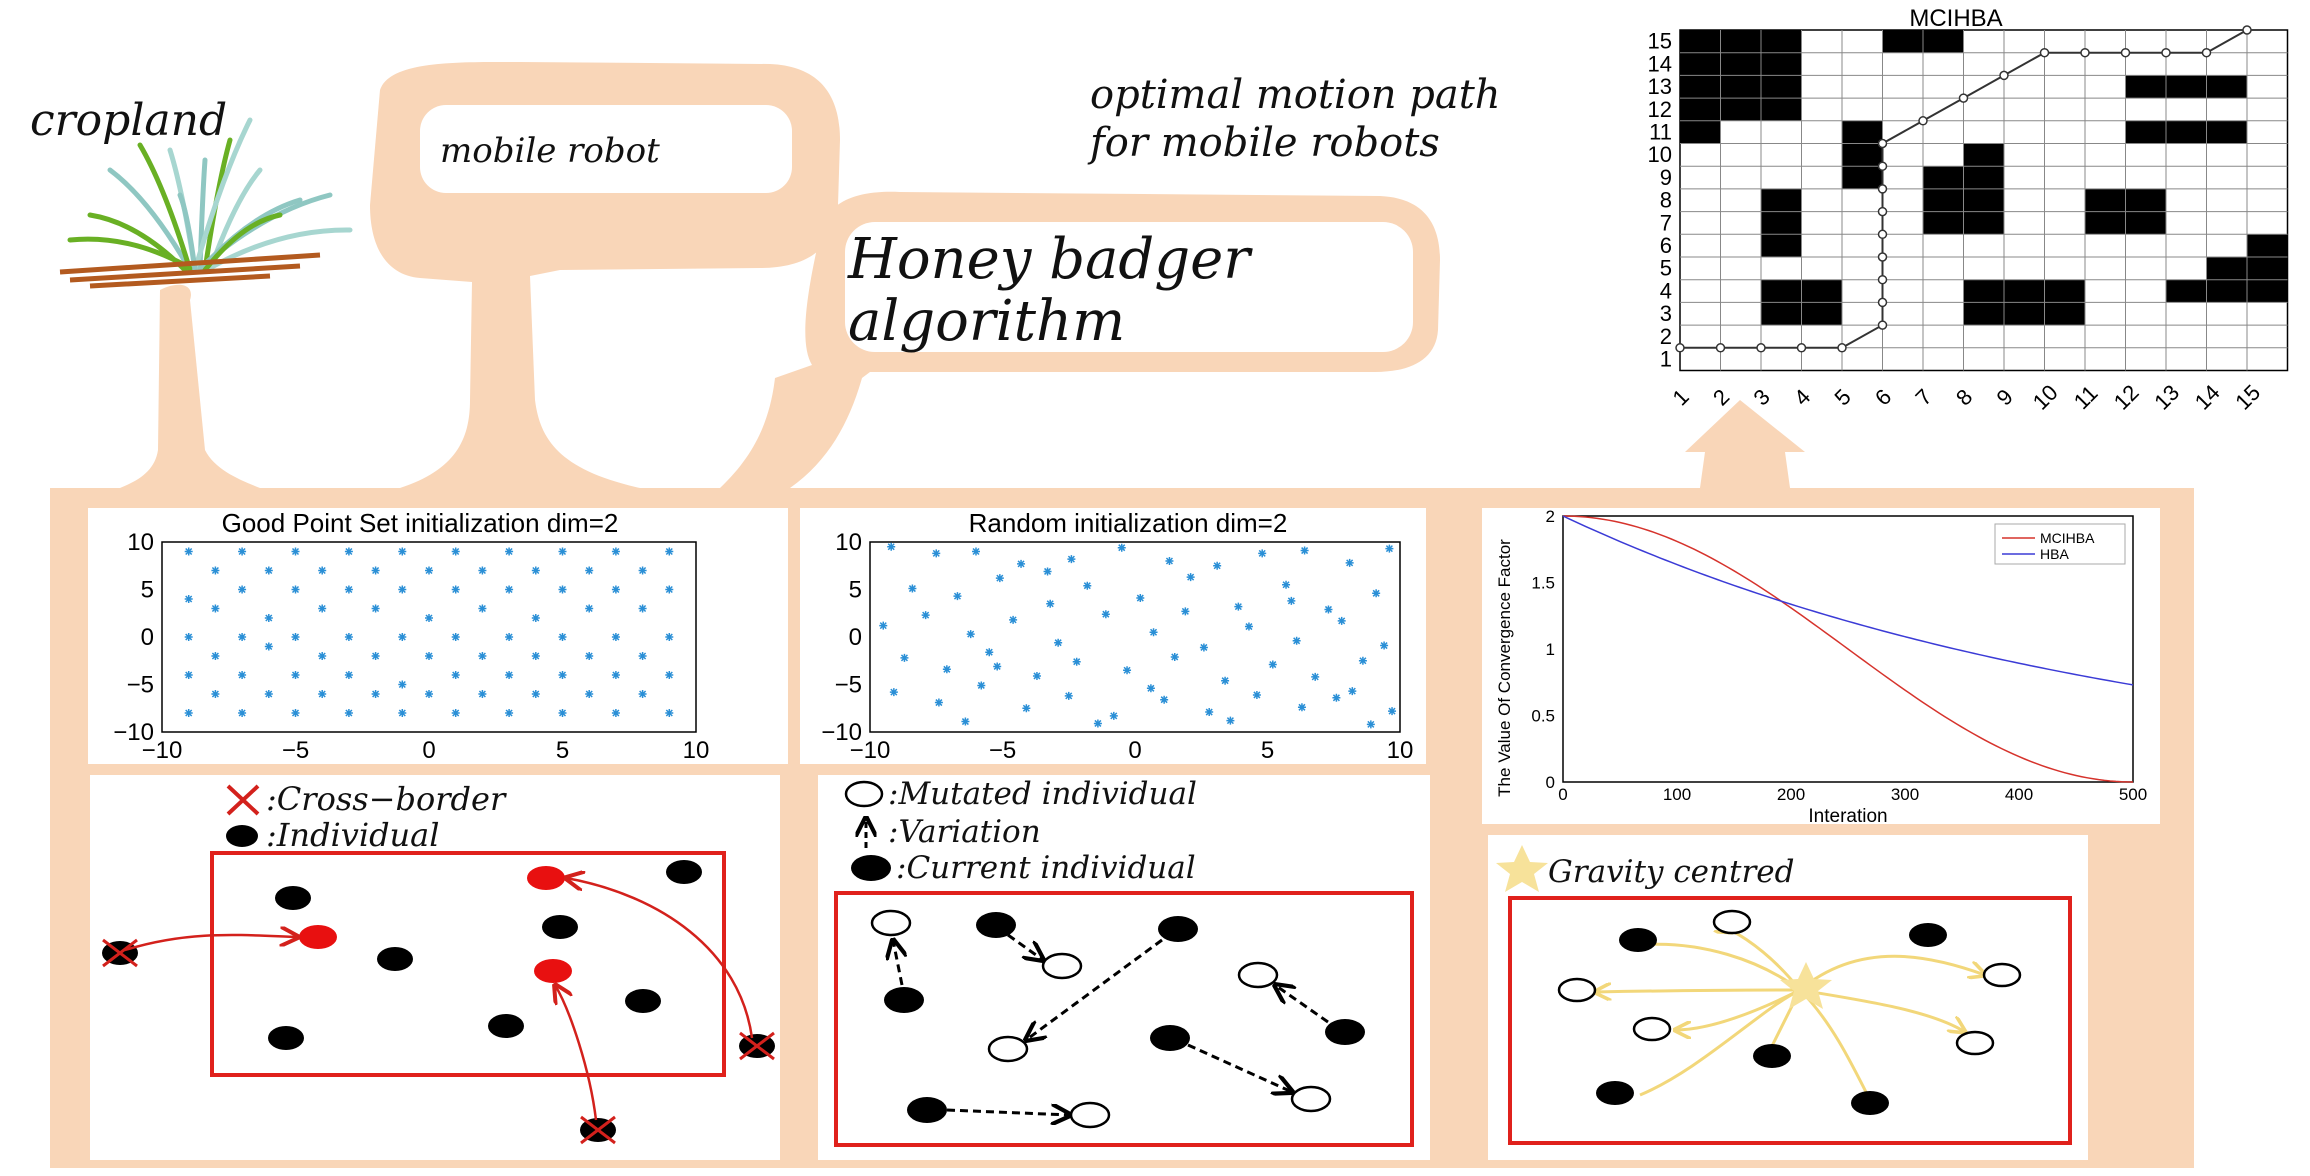  I want to click on mutated-legend: :Mutated individual, so click(1042, 794).